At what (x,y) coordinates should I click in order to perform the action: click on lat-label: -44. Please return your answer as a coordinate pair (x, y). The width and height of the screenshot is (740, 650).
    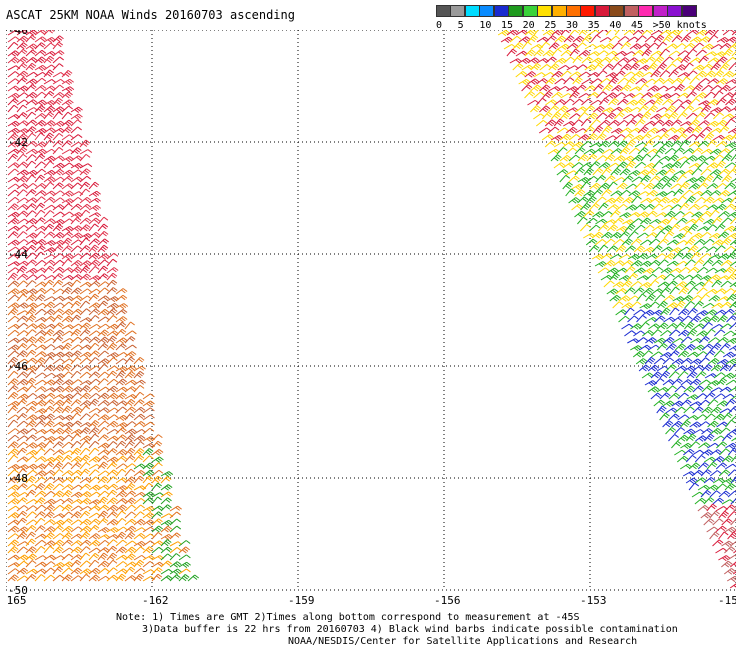
    Looking at the image, I should click on (18, 254).